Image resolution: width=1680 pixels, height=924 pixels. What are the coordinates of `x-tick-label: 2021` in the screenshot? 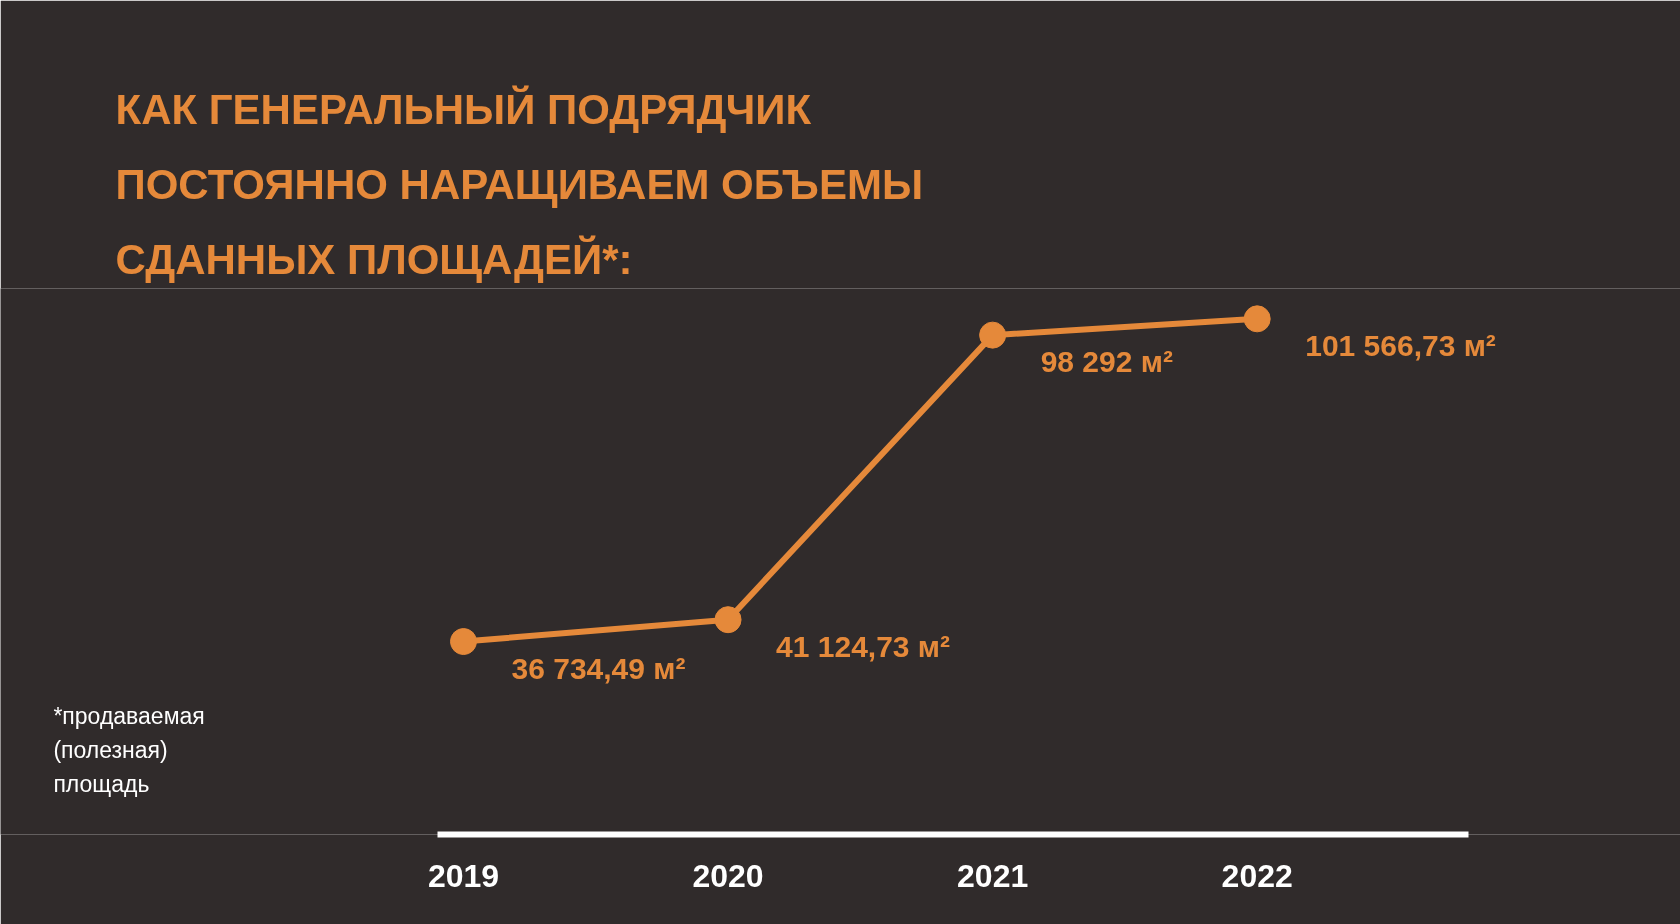 It's located at (993, 875).